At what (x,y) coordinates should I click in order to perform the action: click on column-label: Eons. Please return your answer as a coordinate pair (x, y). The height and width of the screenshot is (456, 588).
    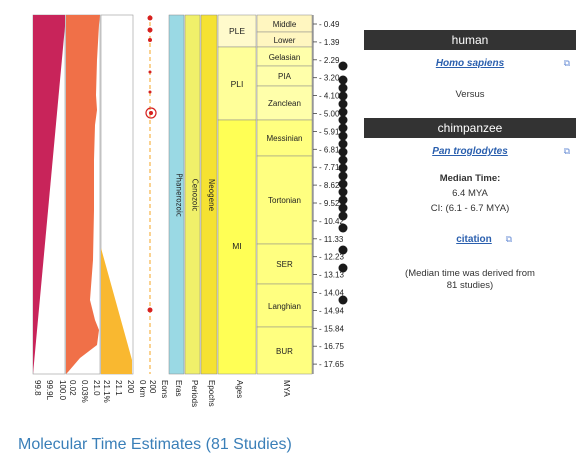
    Looking at the image, I should click on (164, 389).